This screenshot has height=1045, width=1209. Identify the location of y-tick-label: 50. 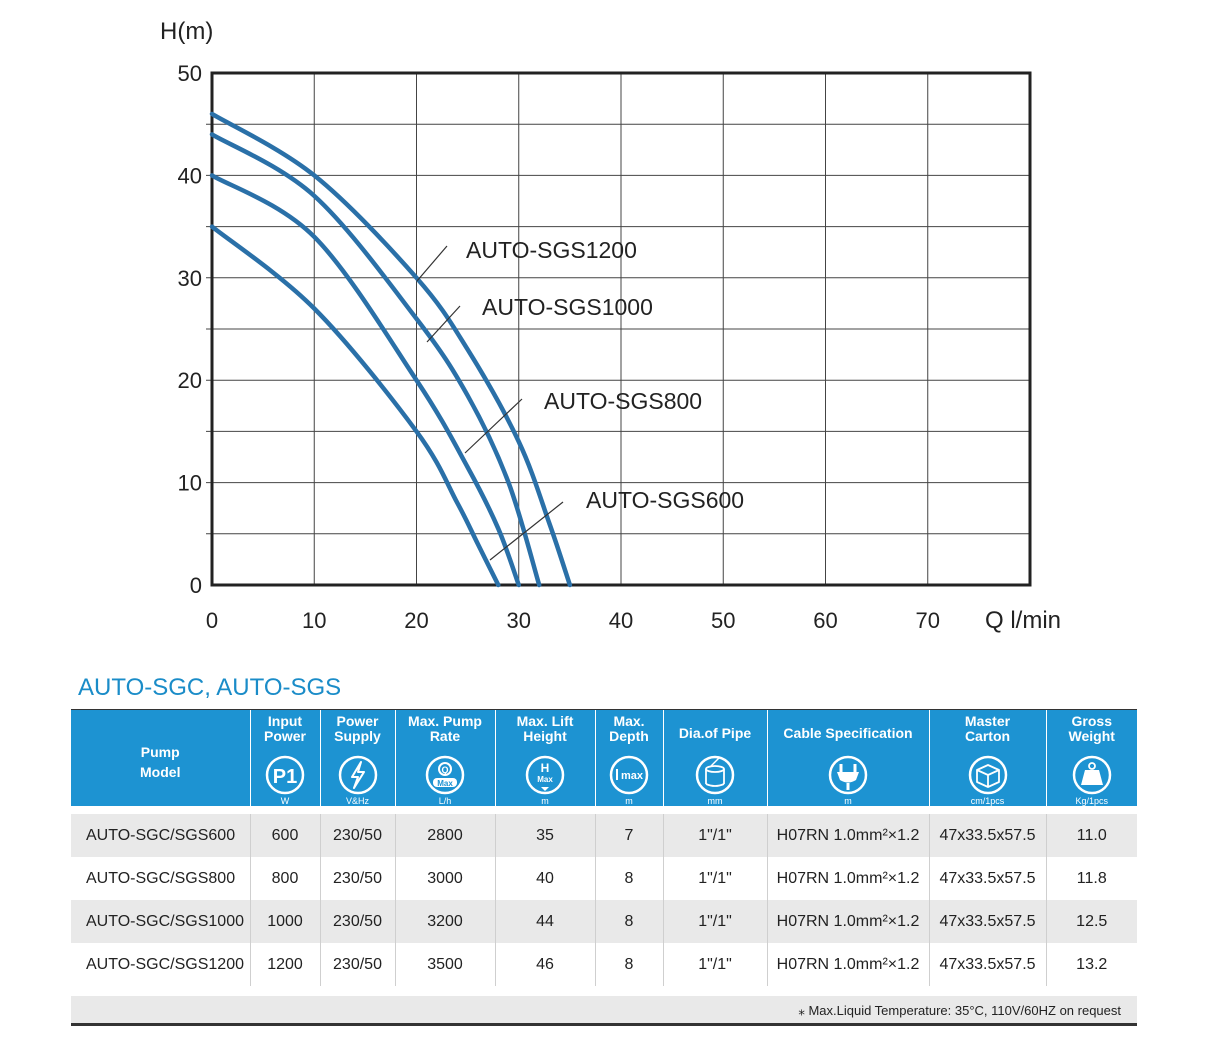
(190, 73).